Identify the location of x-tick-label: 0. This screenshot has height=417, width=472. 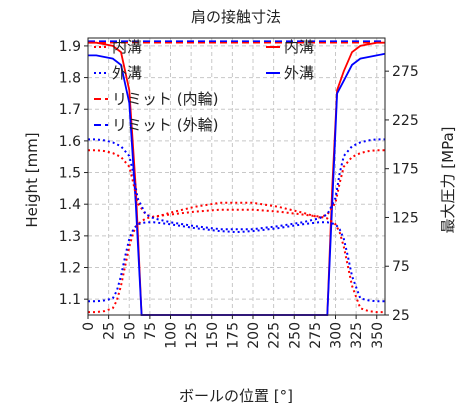
(89, 326).